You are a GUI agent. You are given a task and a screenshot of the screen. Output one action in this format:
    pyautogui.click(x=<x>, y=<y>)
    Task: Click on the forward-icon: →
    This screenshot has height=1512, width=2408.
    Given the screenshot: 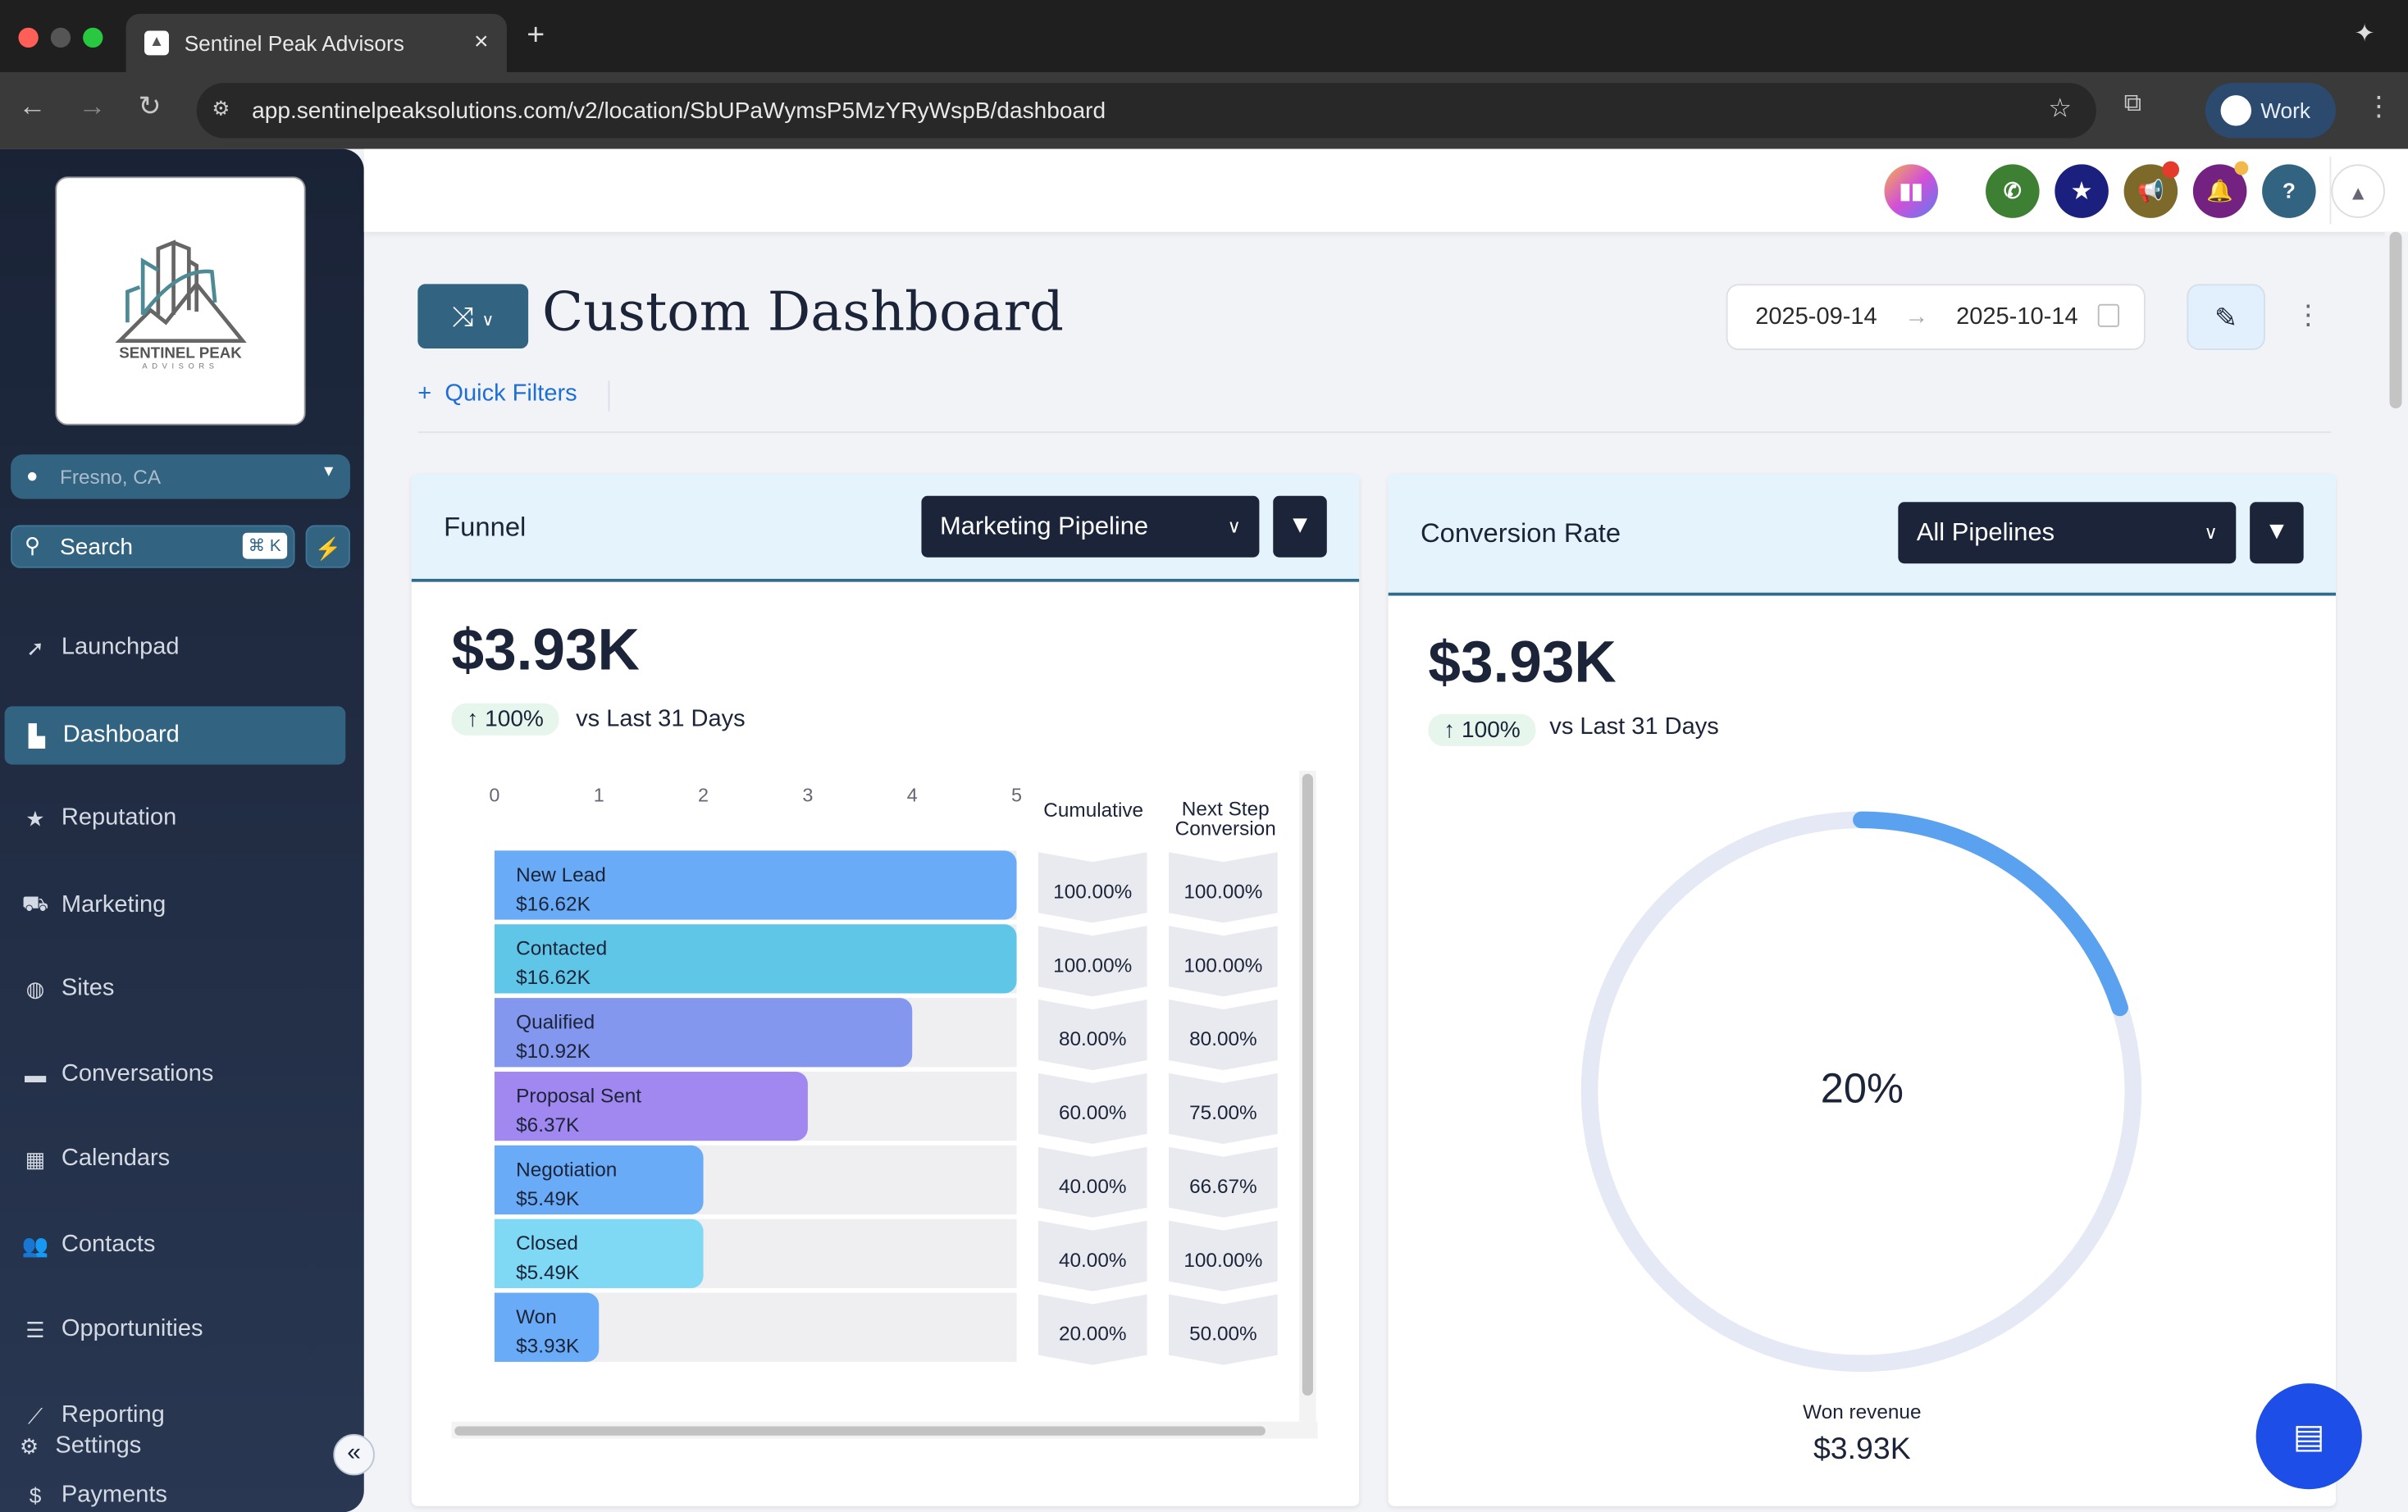 What is the action you would take?
    pyautogui.click(x=92, y=105)
    